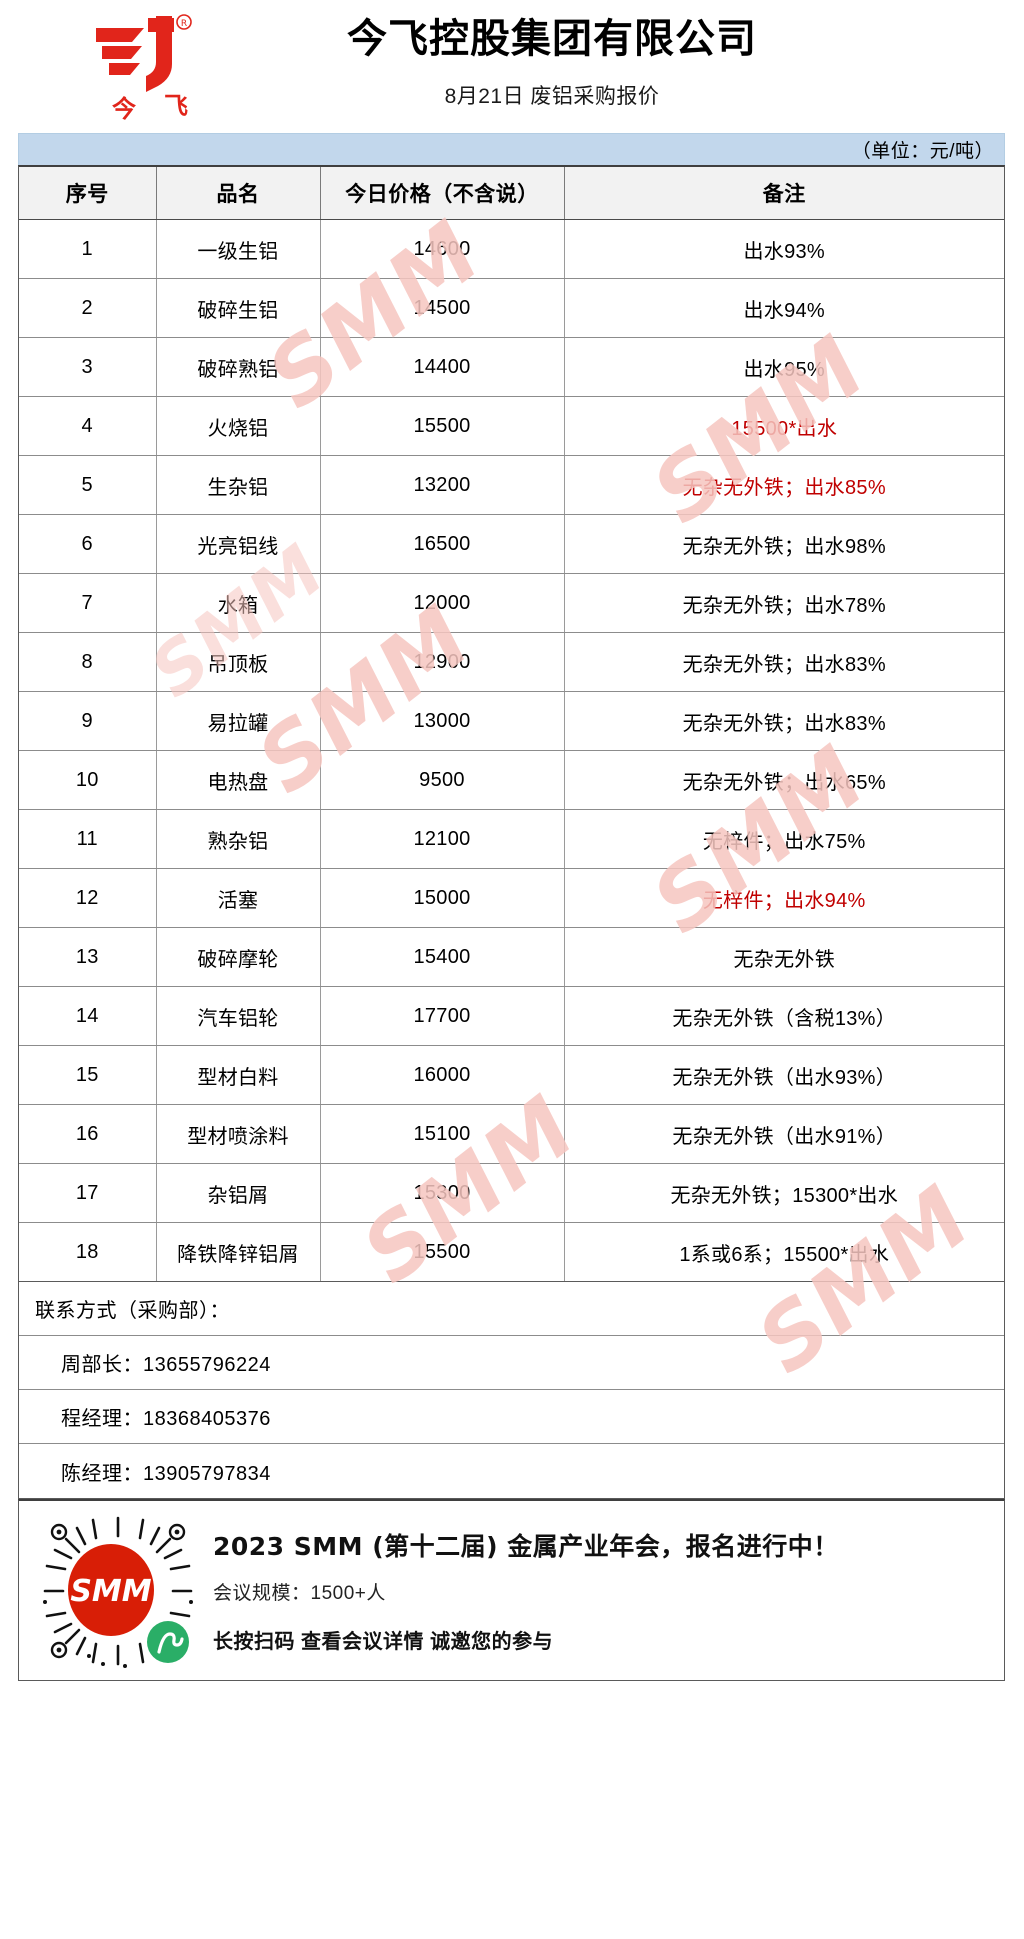  I want to click on cell-remark: 无杂无外铁；出水65%, so click(784, 780).